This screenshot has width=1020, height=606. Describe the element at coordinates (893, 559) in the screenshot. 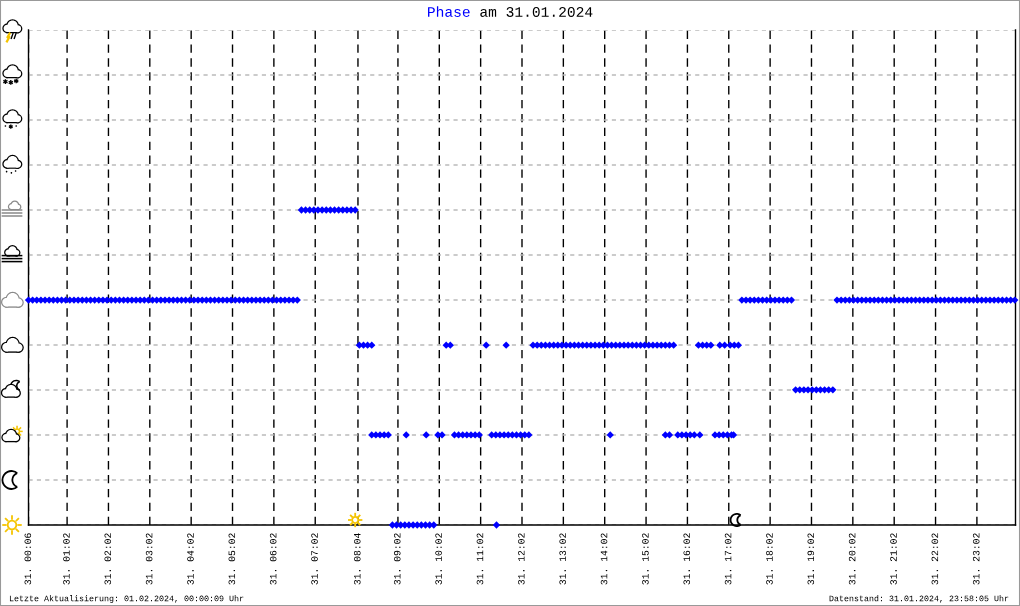

I see `x-tick-label: 31. 21:02` at that location.